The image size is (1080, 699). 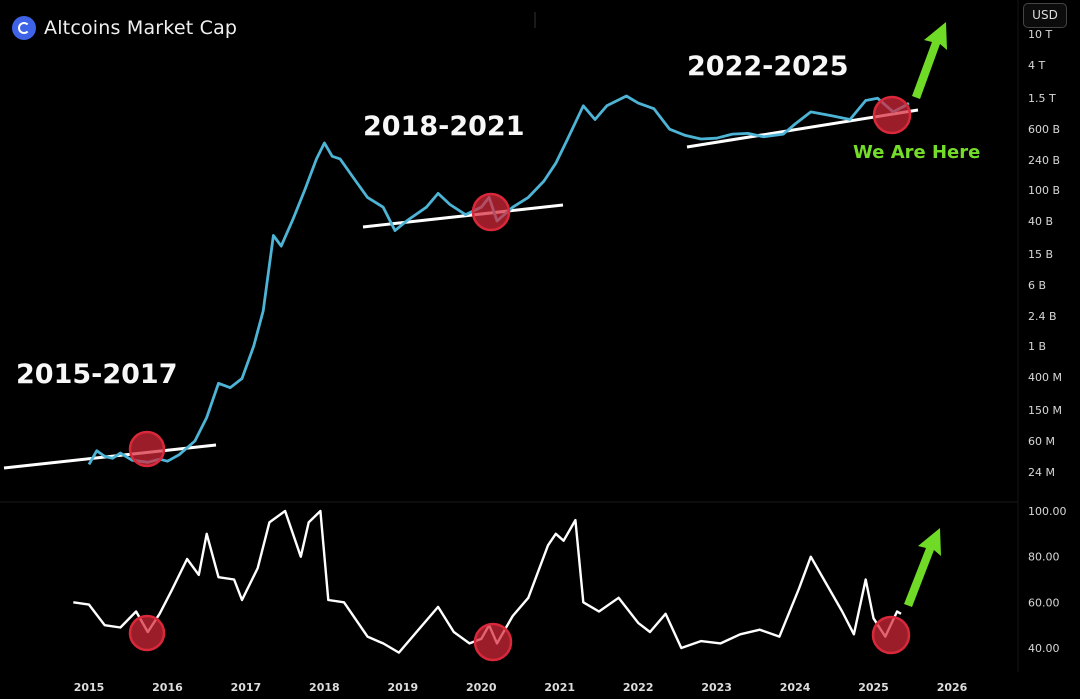 I want to click on y-tick-label: 80.00, so click(x=1044, y=557).